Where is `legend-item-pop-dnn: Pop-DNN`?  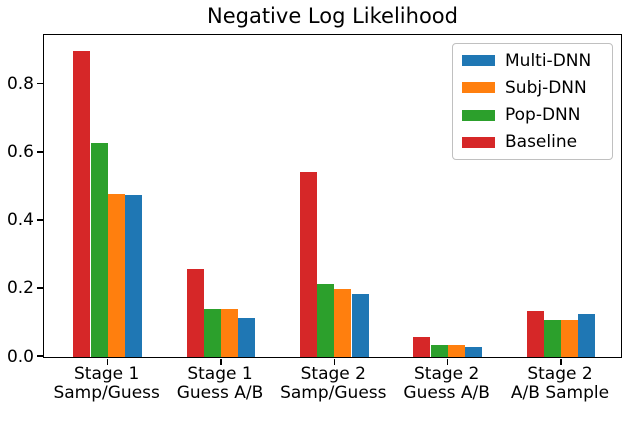 legend-item-pop-dnn: Pop-DNN is located at coordinates (532, 115).